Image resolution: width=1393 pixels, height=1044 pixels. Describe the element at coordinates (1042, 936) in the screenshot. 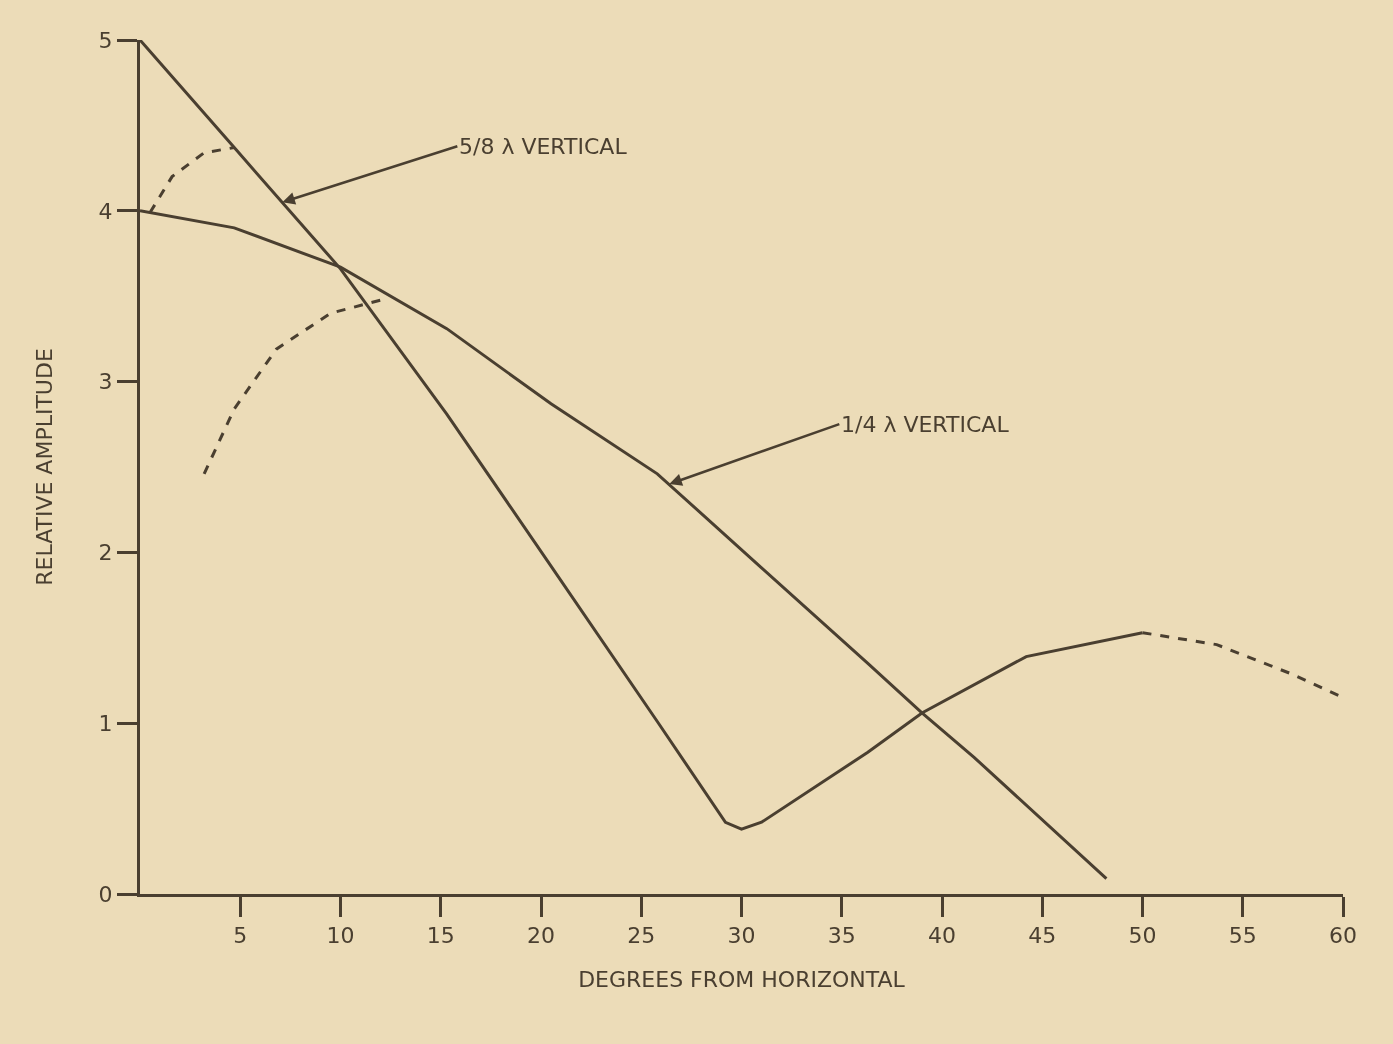

I see `x-tick-label: 45` at that location.